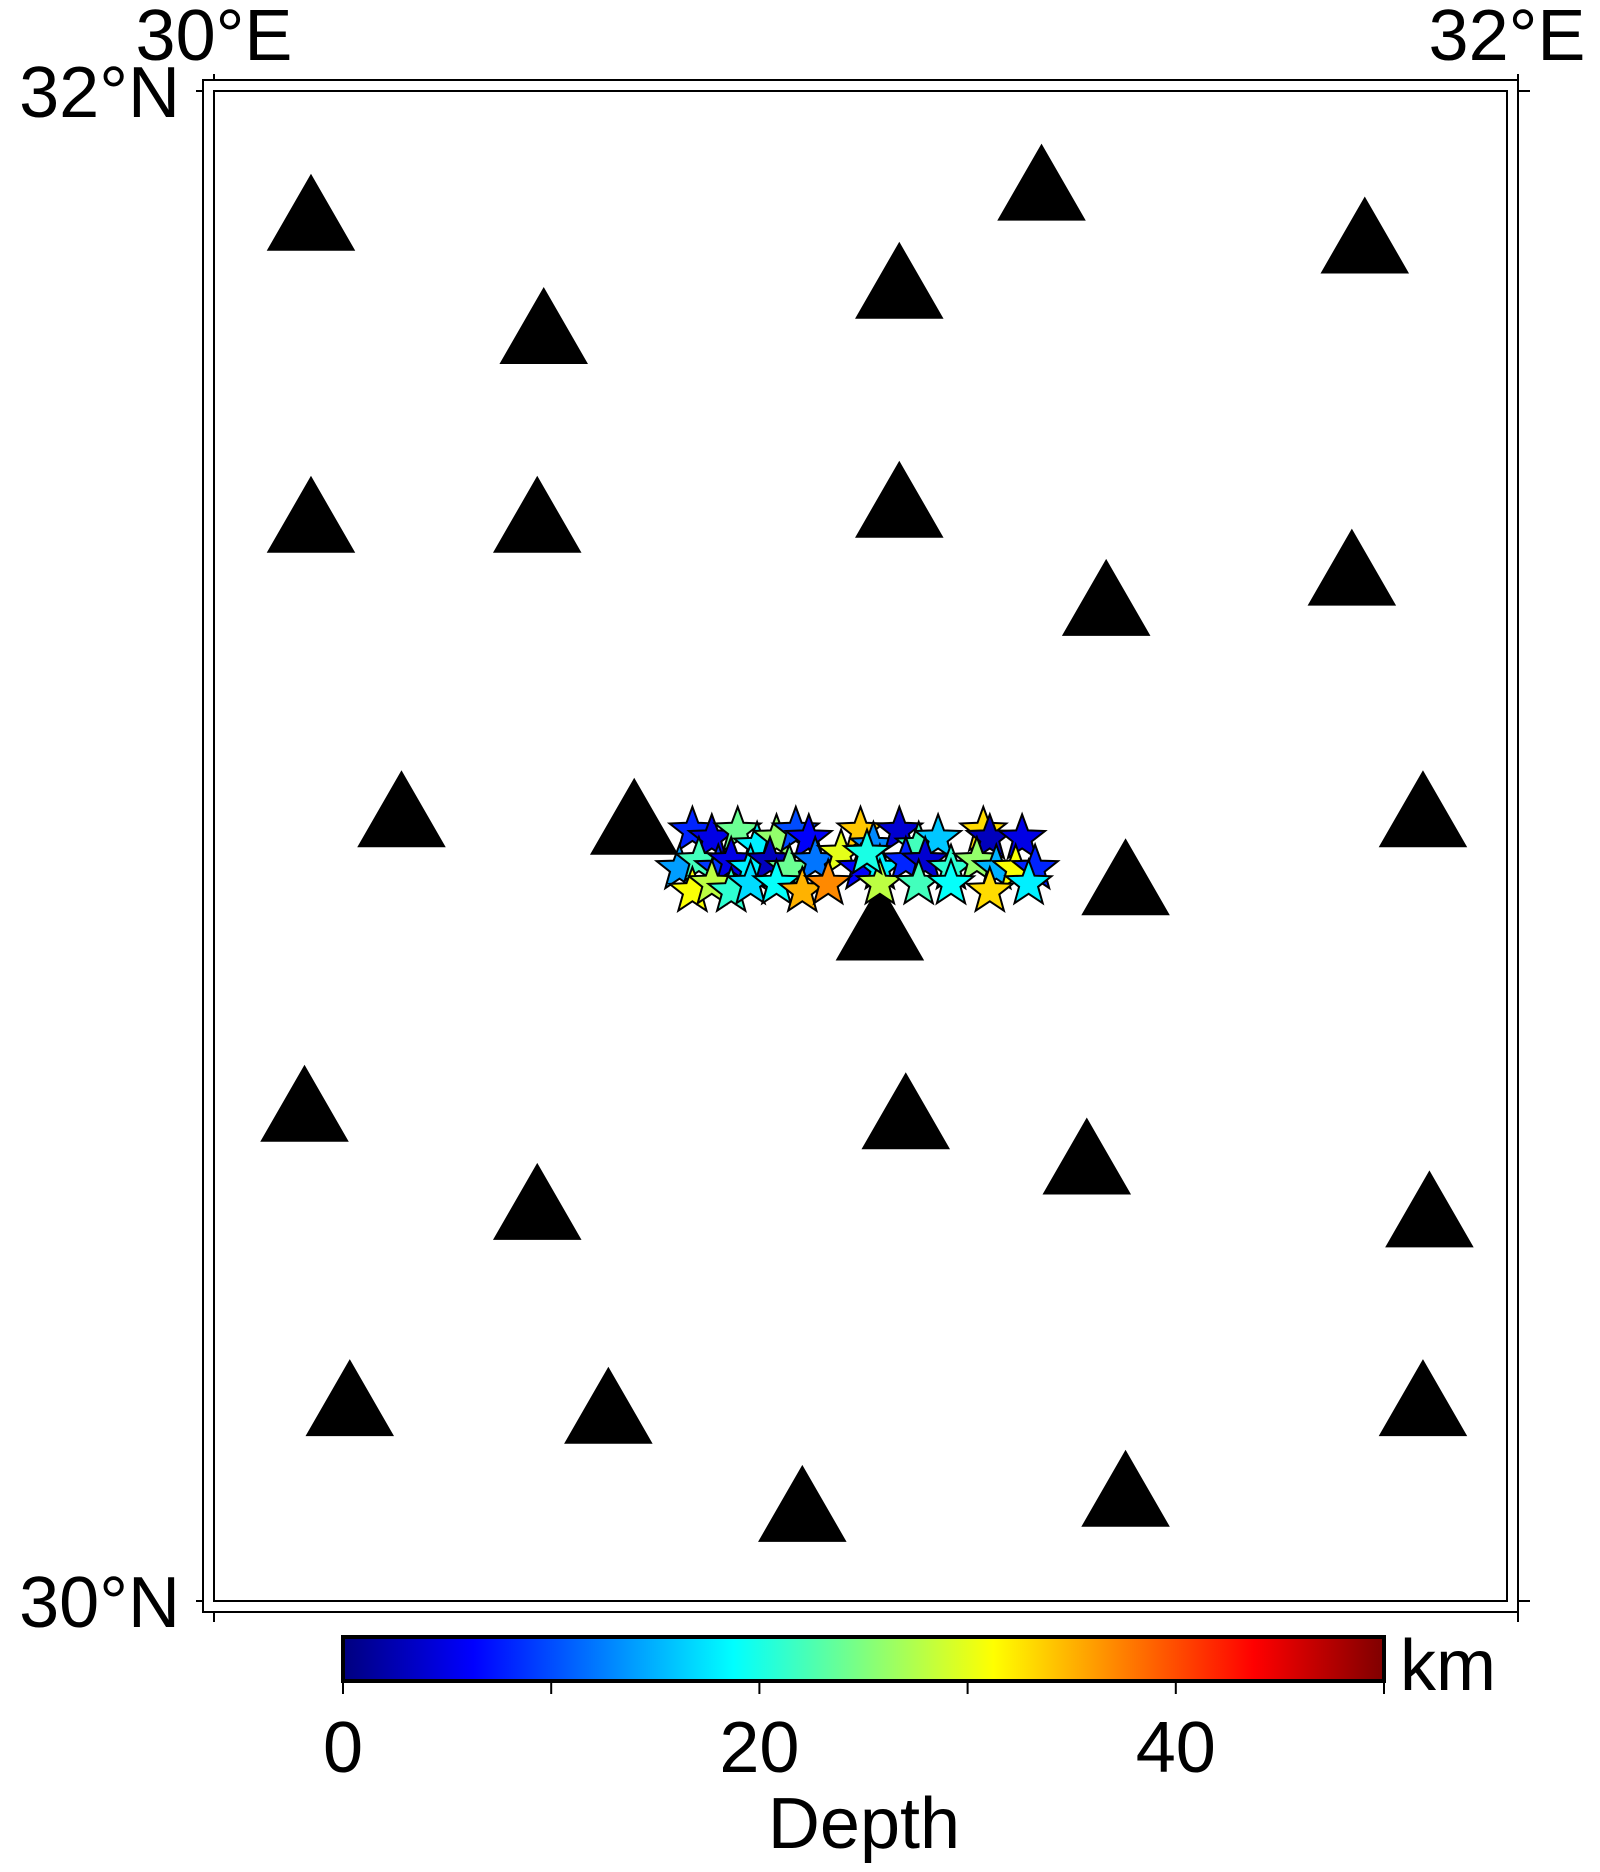 The image size is (1600, 1872). What do you see at coordinates (343, 1748) in the screenshot?
I see `colorbar-tick-label-0: 0` at bounding box center [343, 1748].